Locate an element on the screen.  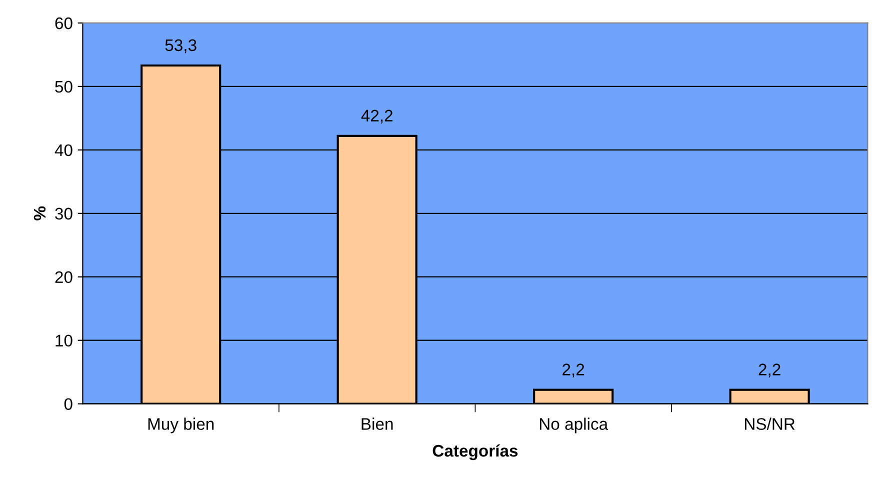
y-tick-label: 40 is located at coordinates (63, 150).